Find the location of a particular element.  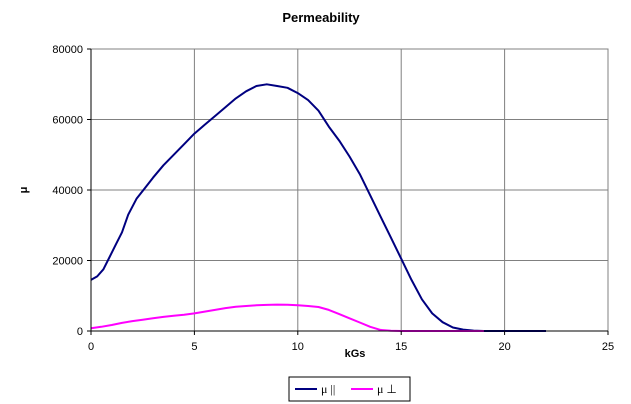

legend-label-0: μ || is located at coordinates (328, 389).